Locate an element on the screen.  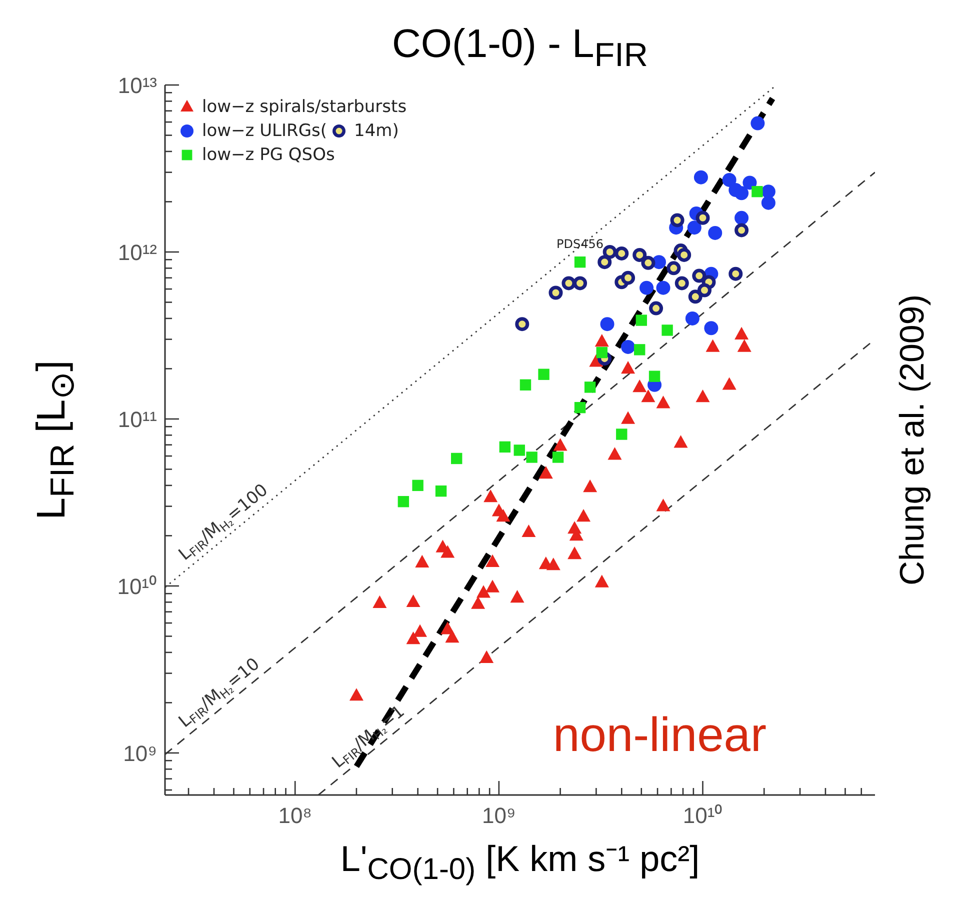
y-tick-label: 10¹¹ is located at coordinates (137, 419).